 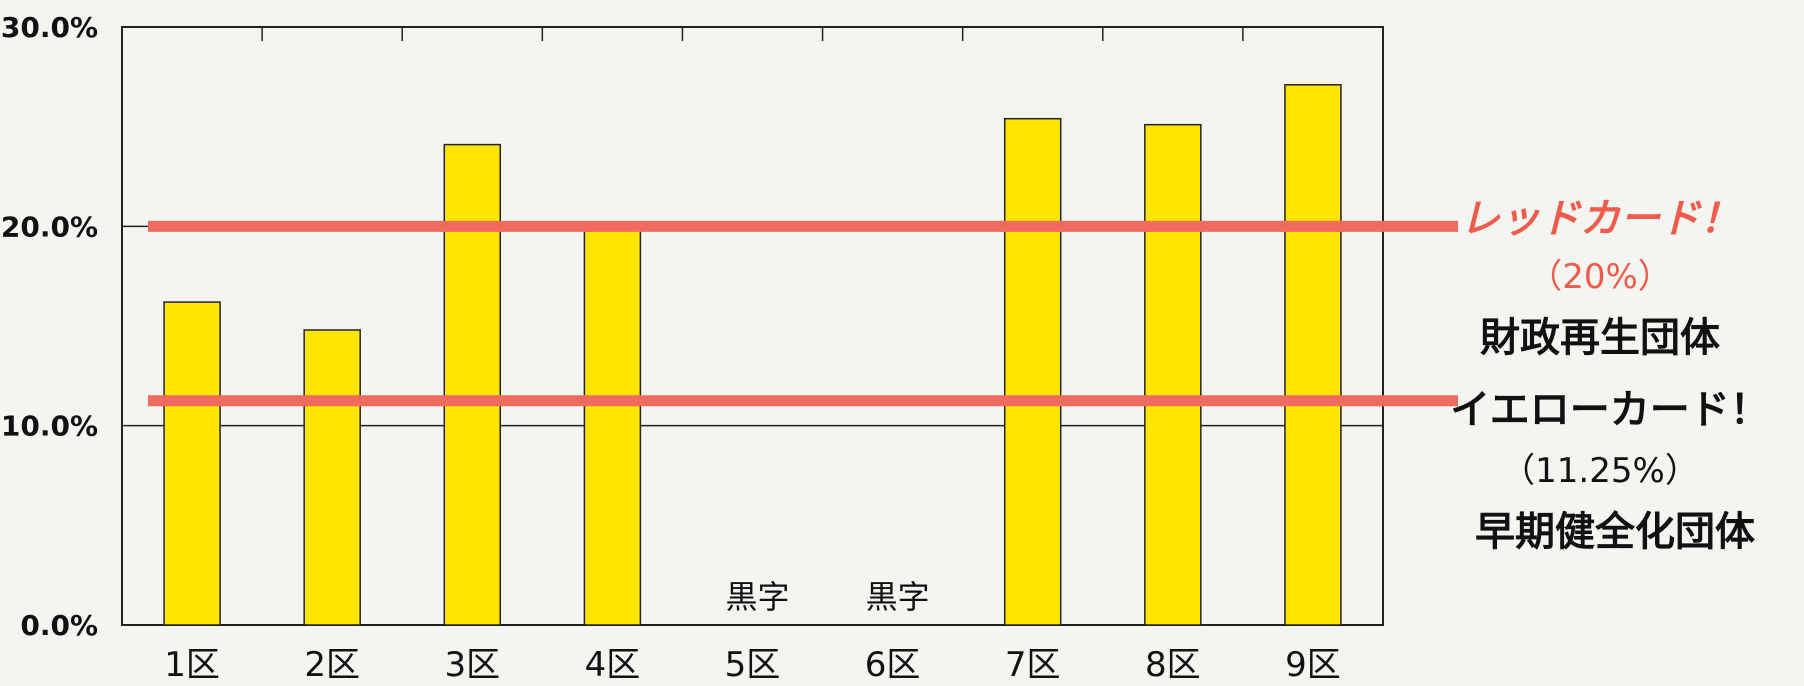 What do you see at coordinates (332, 665) in the screenshot?
I see `x-tick-label: 2区` at bounding box center [332, 665].